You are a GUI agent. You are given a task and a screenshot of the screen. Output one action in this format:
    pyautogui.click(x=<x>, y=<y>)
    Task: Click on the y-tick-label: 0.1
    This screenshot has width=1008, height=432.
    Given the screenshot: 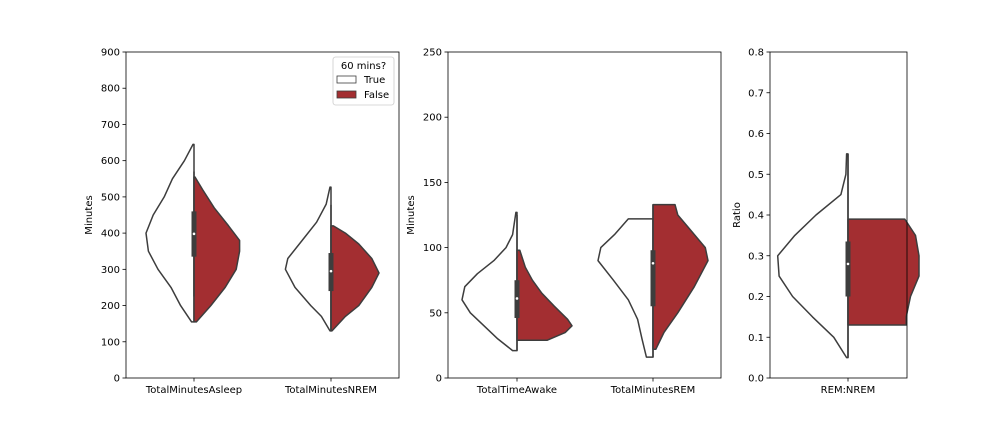 What is the action you would take?
    pyautogui.click(x=756, y=338)
    